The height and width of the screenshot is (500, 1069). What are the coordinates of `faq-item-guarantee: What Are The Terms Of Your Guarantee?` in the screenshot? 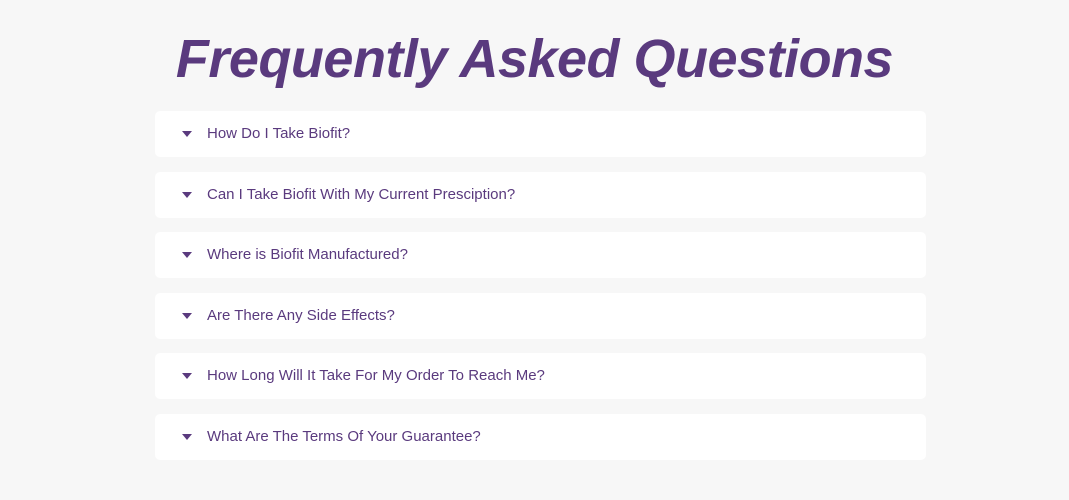 It's located at (540, 436).